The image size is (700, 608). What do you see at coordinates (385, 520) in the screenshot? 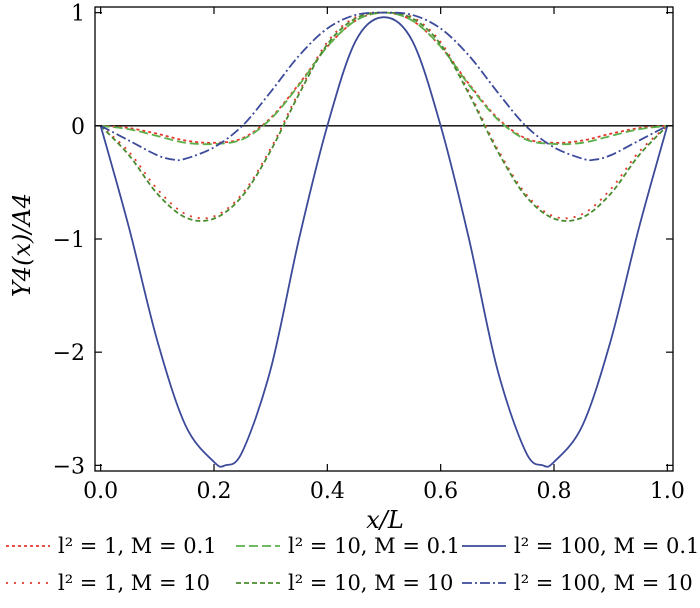
I see `x-axis-label: x/L` at bounding box center [385, 520].